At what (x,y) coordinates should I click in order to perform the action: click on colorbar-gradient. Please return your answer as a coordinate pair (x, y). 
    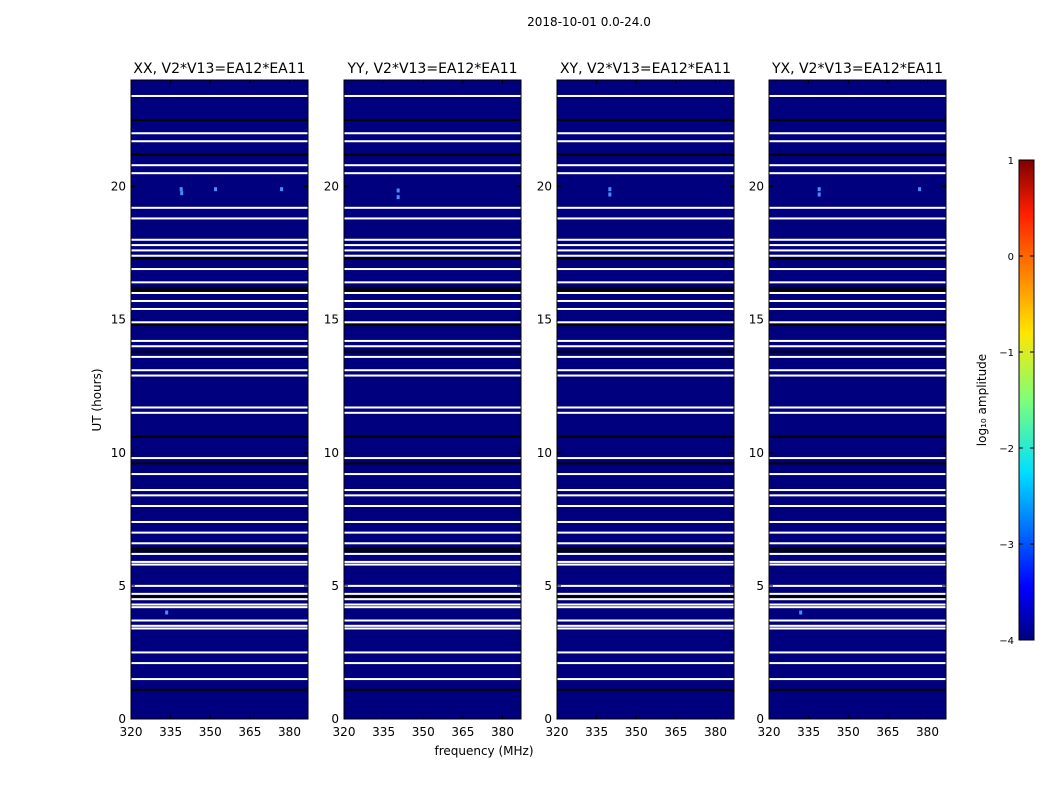
    Looking at the image, I should click on (1026, 400).